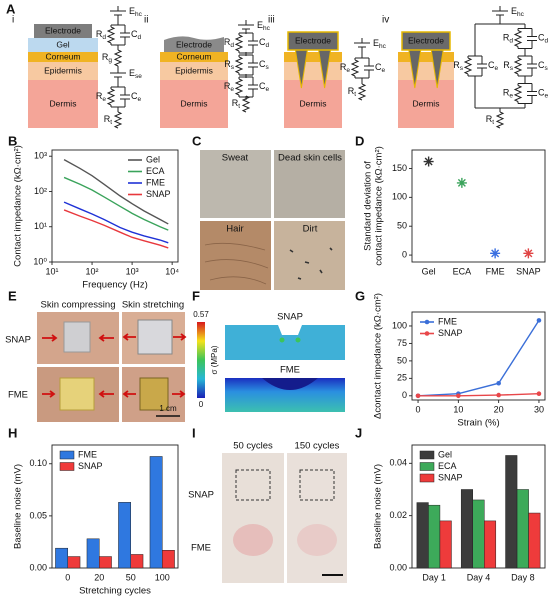  What do you see at coordinates (18, 340) in the screenshot?
I see `row-label: SNAP` at bounding box center [18, 340].